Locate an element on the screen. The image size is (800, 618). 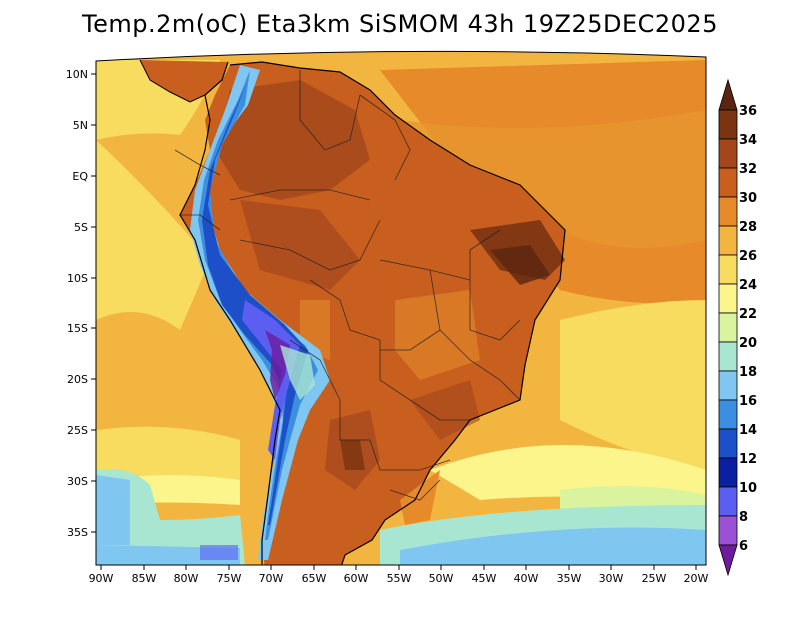
lon-label: 35W is located at coordinates (569, 578).